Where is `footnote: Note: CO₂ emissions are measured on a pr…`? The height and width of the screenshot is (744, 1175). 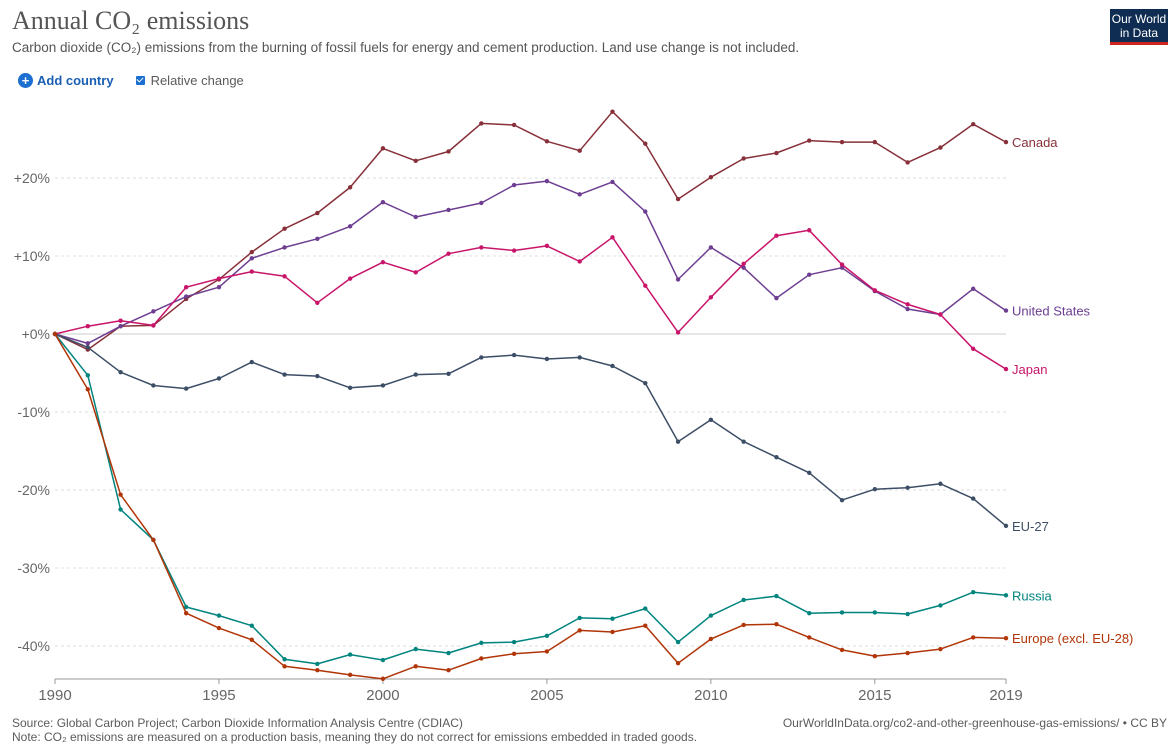
footnote: Note: CO₂ emissions are measured on a pr… is located at coordinates (355, 737).